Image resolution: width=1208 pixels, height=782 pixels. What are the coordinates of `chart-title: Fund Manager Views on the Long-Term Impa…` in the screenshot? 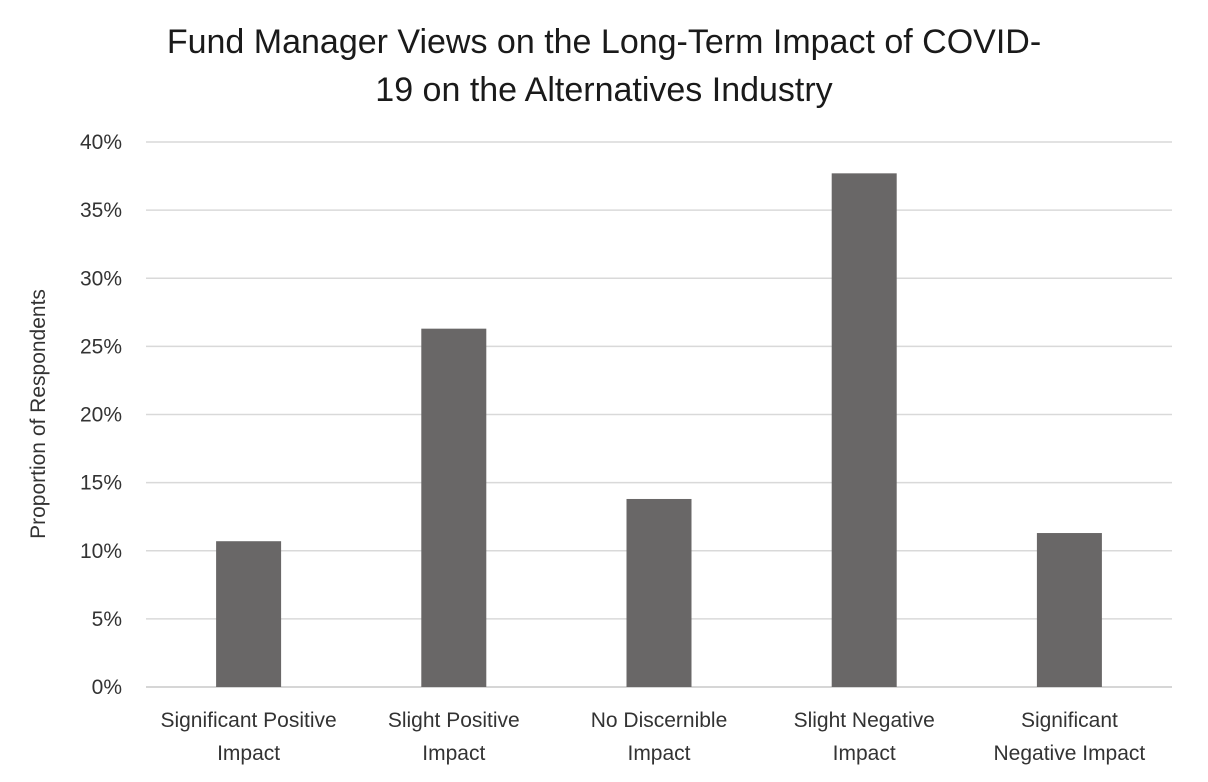 It's located at (604, 66).